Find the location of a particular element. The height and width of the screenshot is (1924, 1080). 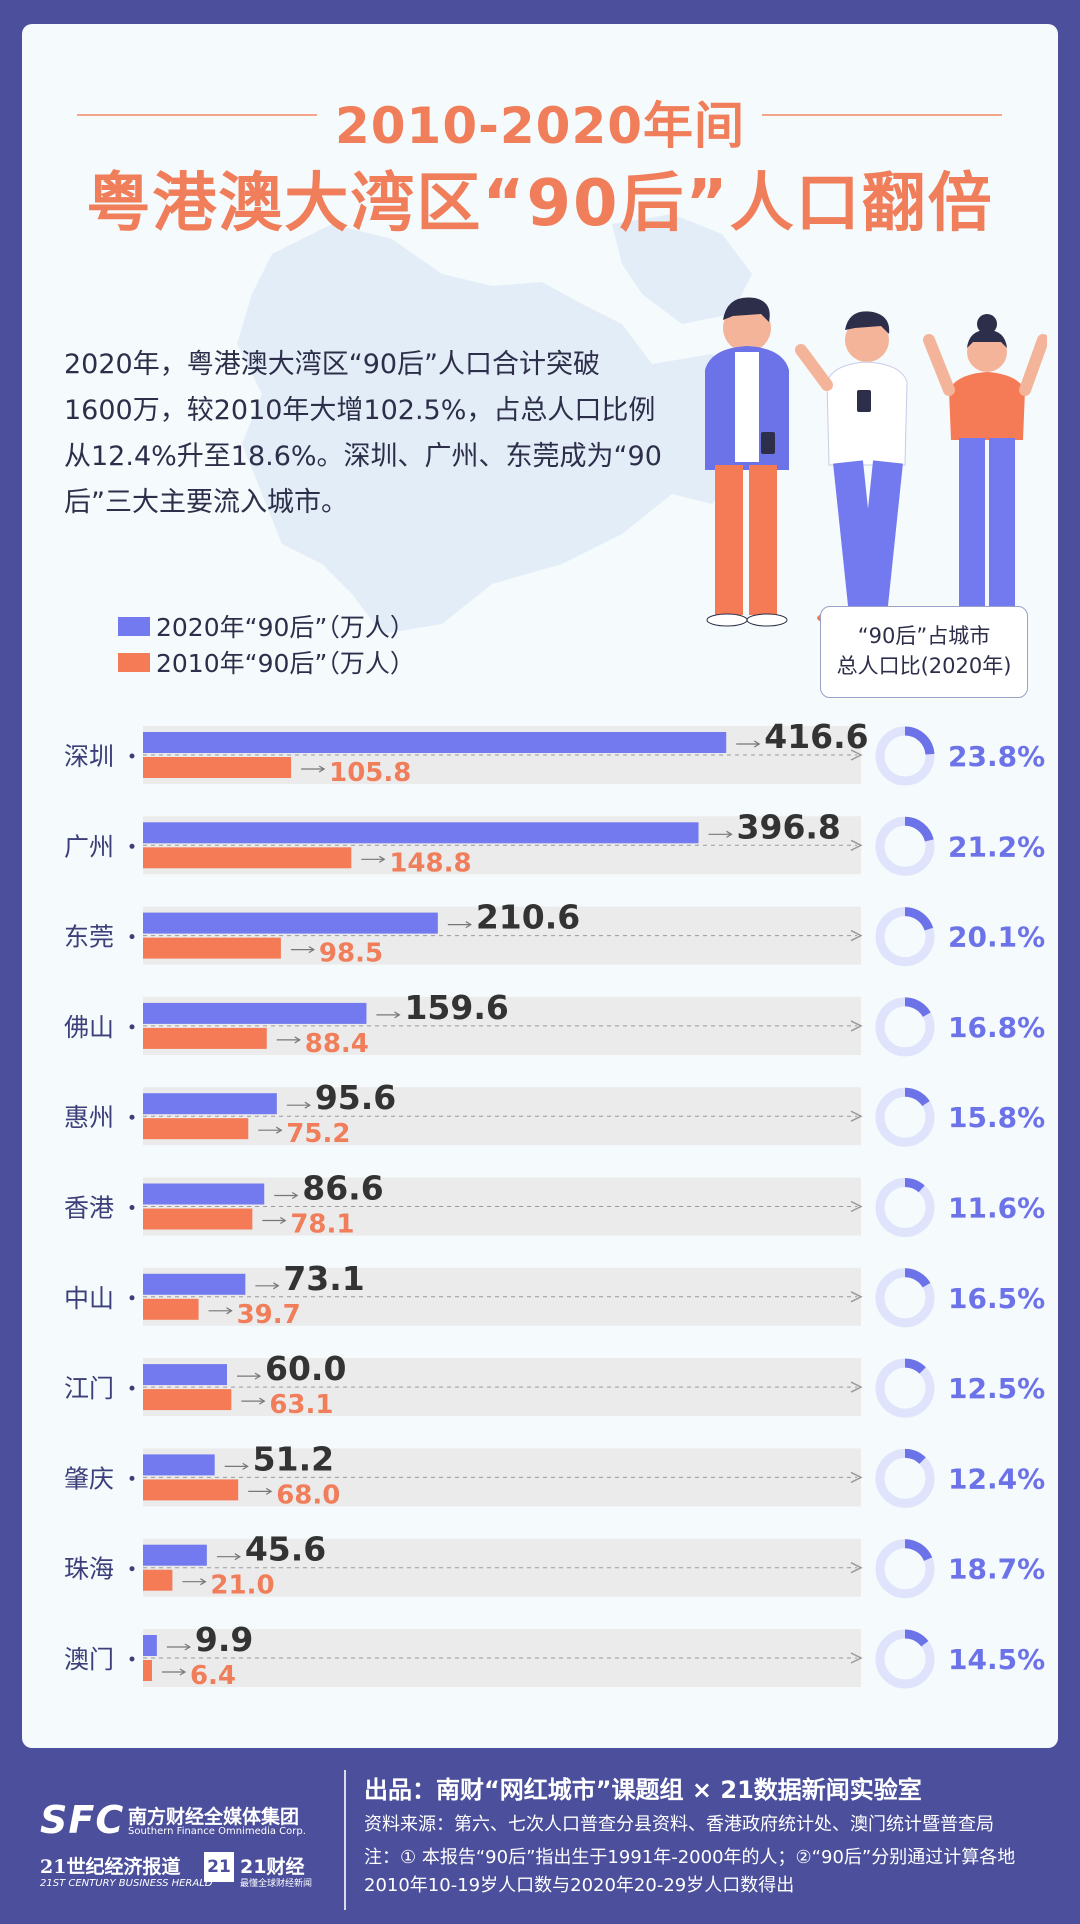

source-line: 资料来源：第六、七次人口普查分县资料、香港政府统计处、澳门统计暨普查局 is located at coordinates (679, 1824).